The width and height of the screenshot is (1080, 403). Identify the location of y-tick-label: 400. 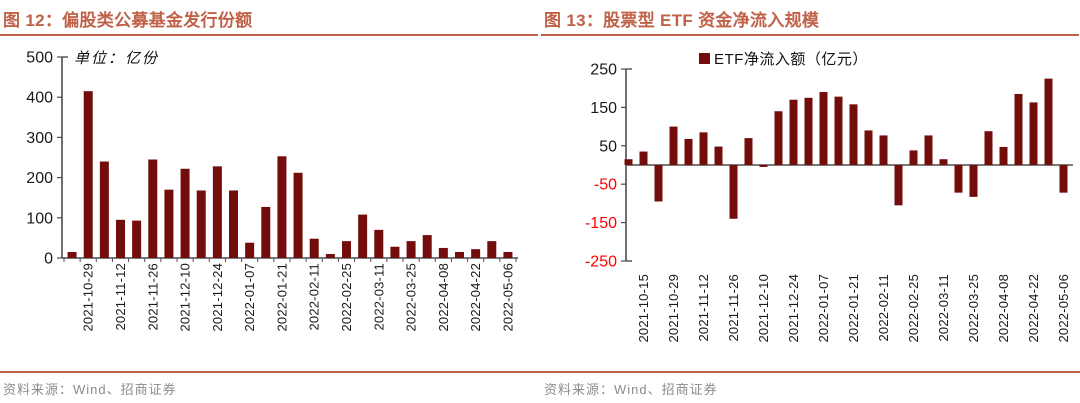
(39, 98).